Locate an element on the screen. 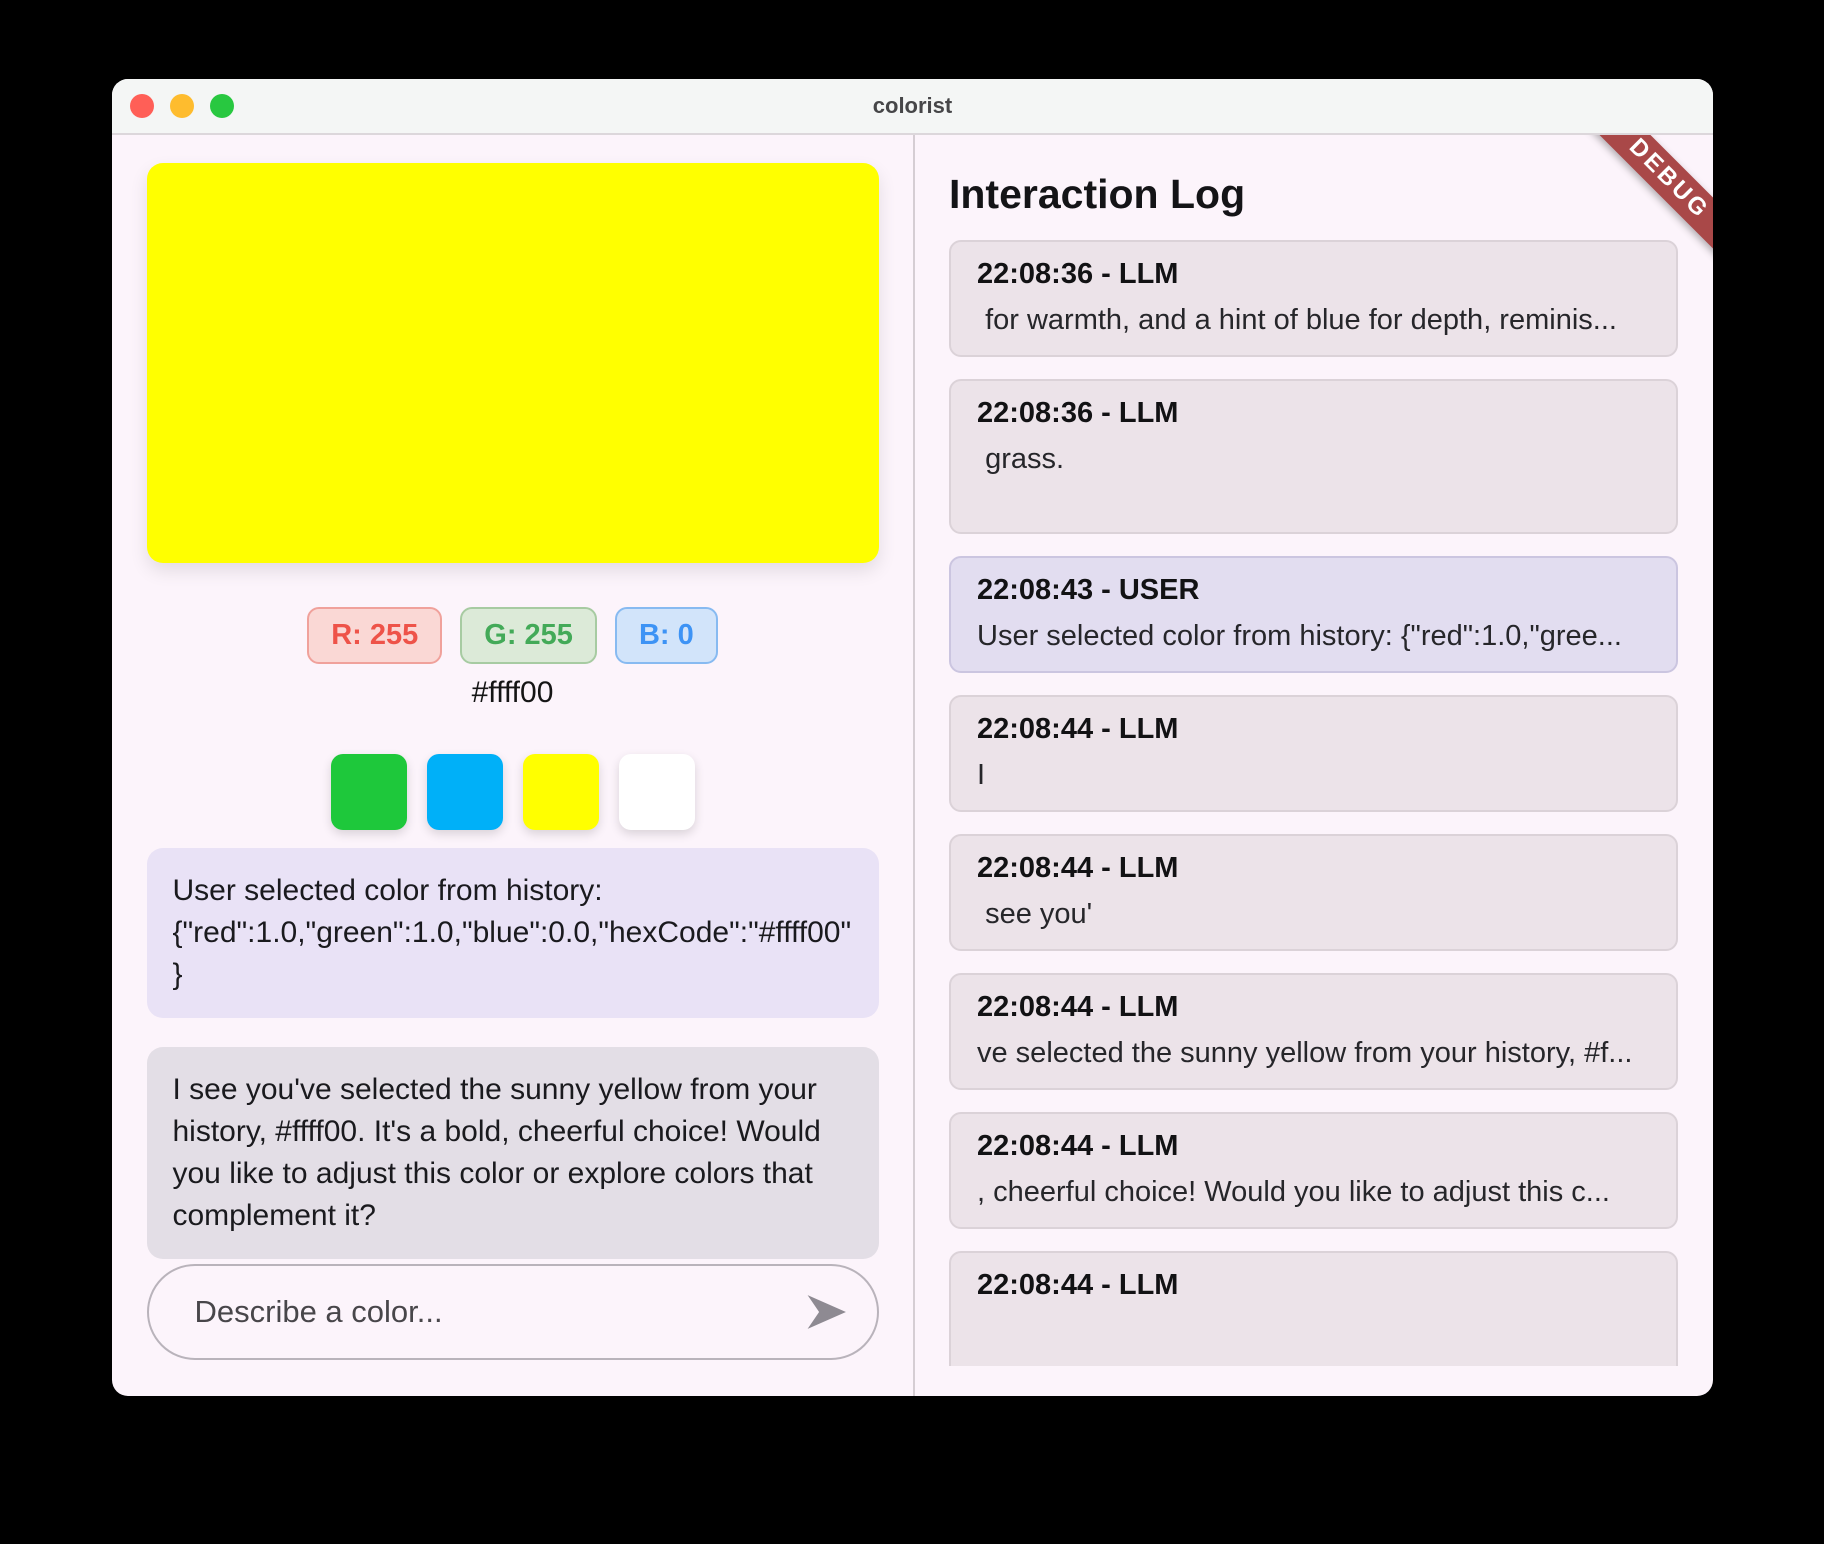 The width and height of the screenshot is (1824, 1544). send-button is located at coordinates (826, 1312).